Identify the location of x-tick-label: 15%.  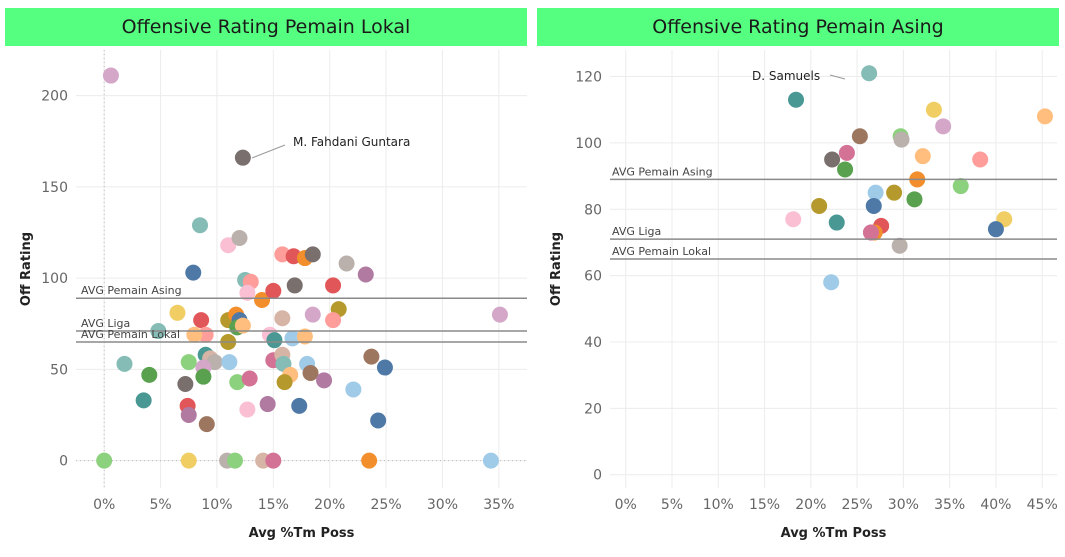
(764, 505).